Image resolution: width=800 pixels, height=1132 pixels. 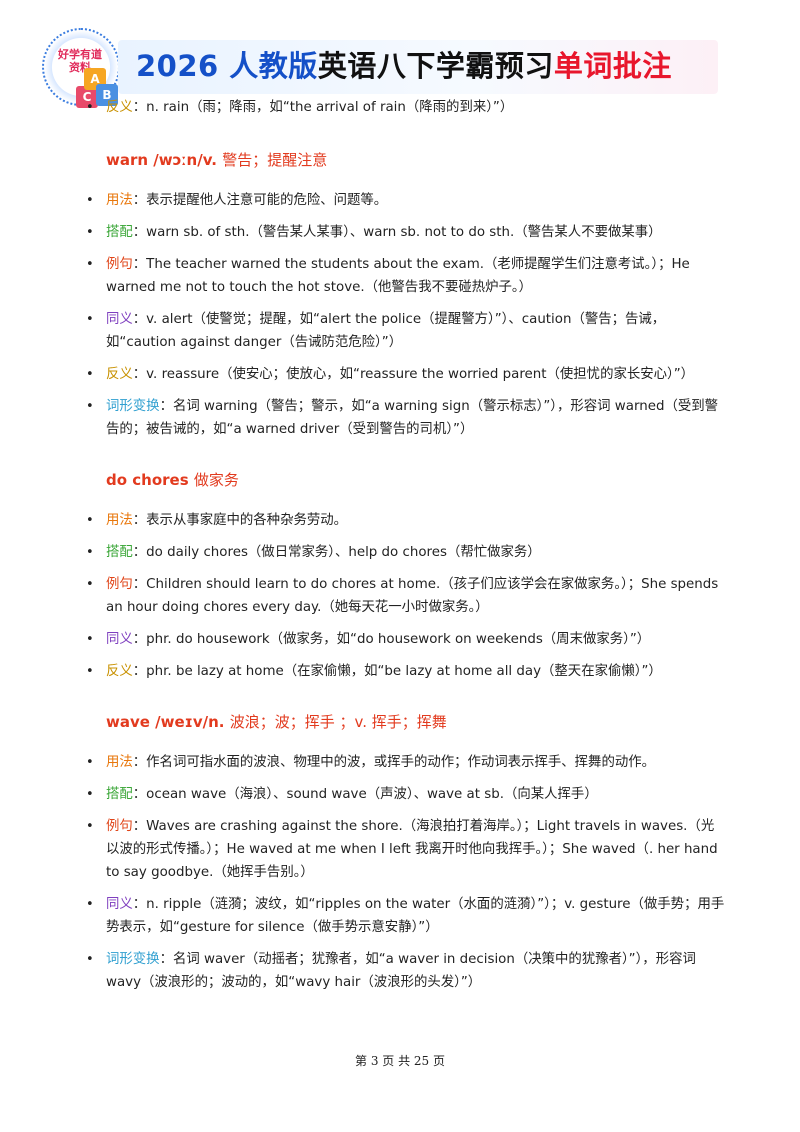 What do you see at coordinates (406, 200) in the screenshot?
I see `note-item: 用法：表示提醒他人注意可能的危险、问题等。` at bounding box center [406, 200].